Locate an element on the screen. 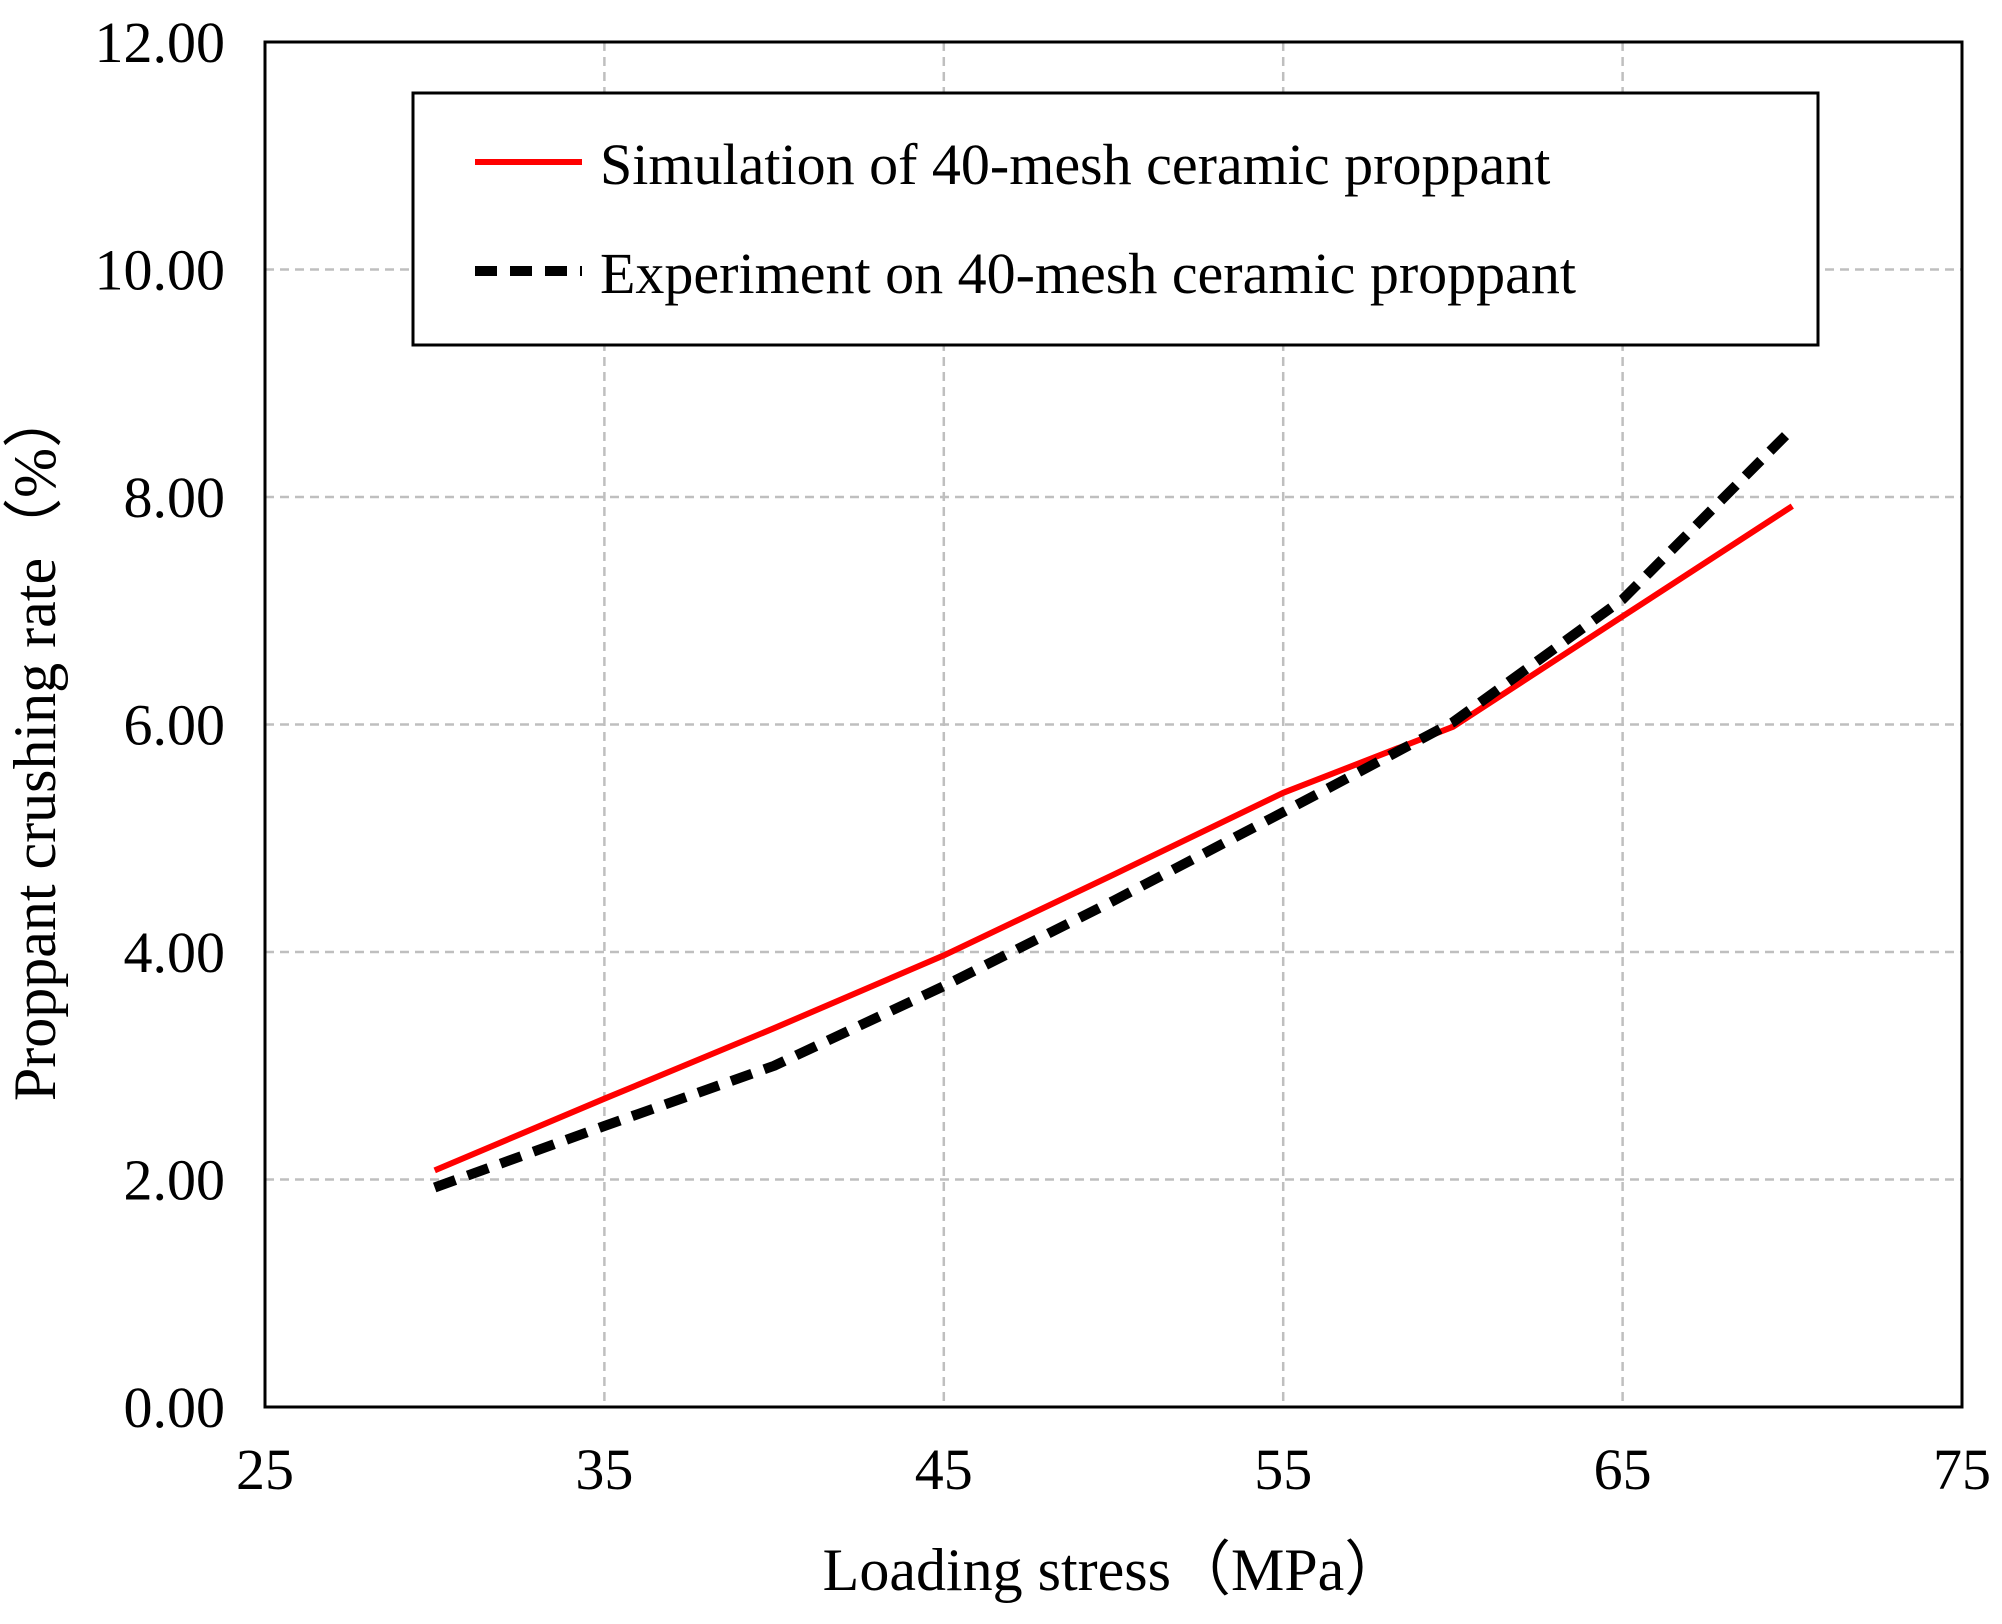 The height and width of the screenshot is (1624, 2002). x-tick-label: 45 is located at coordinates (944, 1469).